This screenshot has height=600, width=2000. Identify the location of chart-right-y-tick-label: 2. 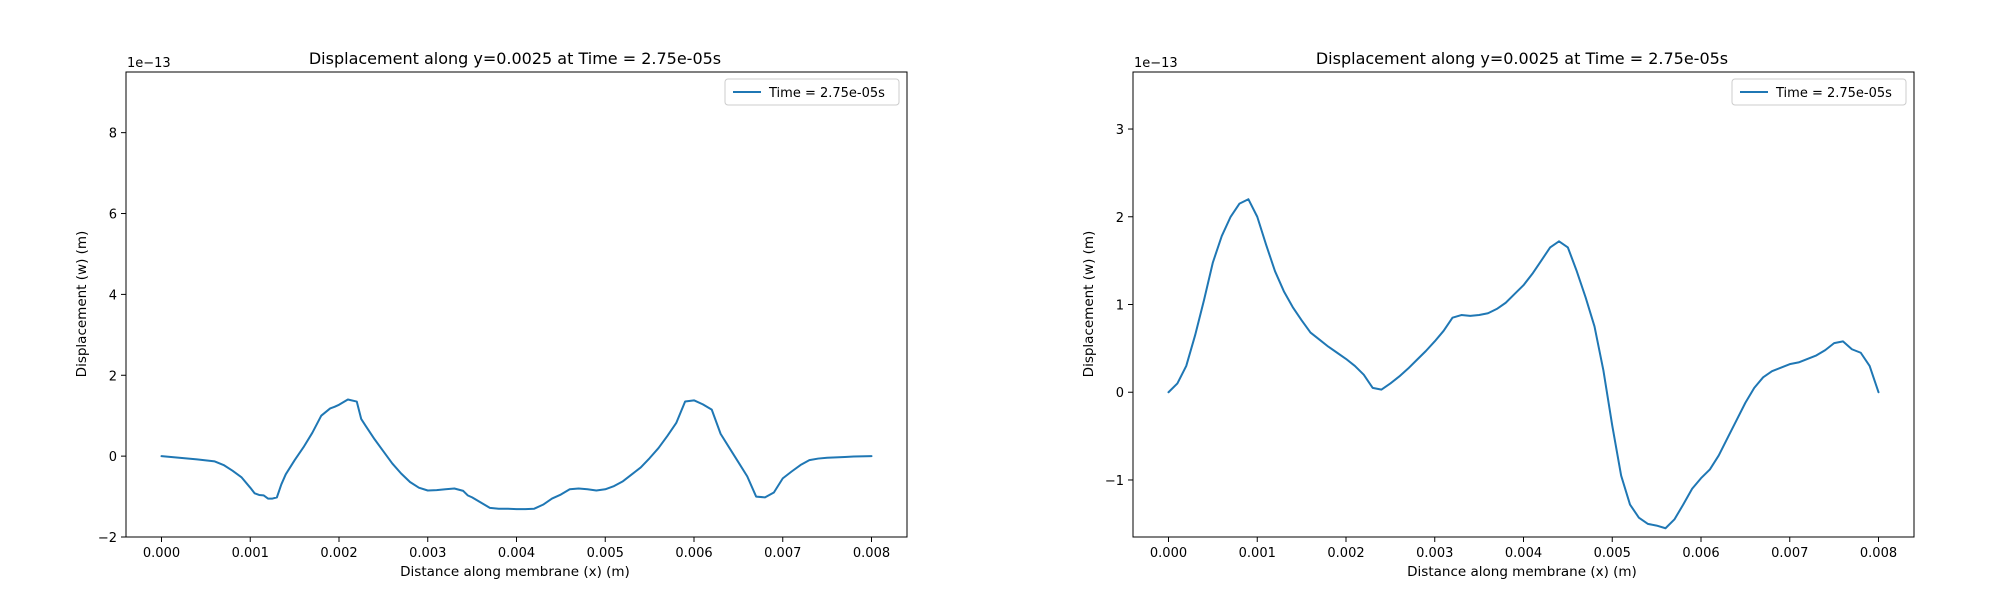
(1120, 218).